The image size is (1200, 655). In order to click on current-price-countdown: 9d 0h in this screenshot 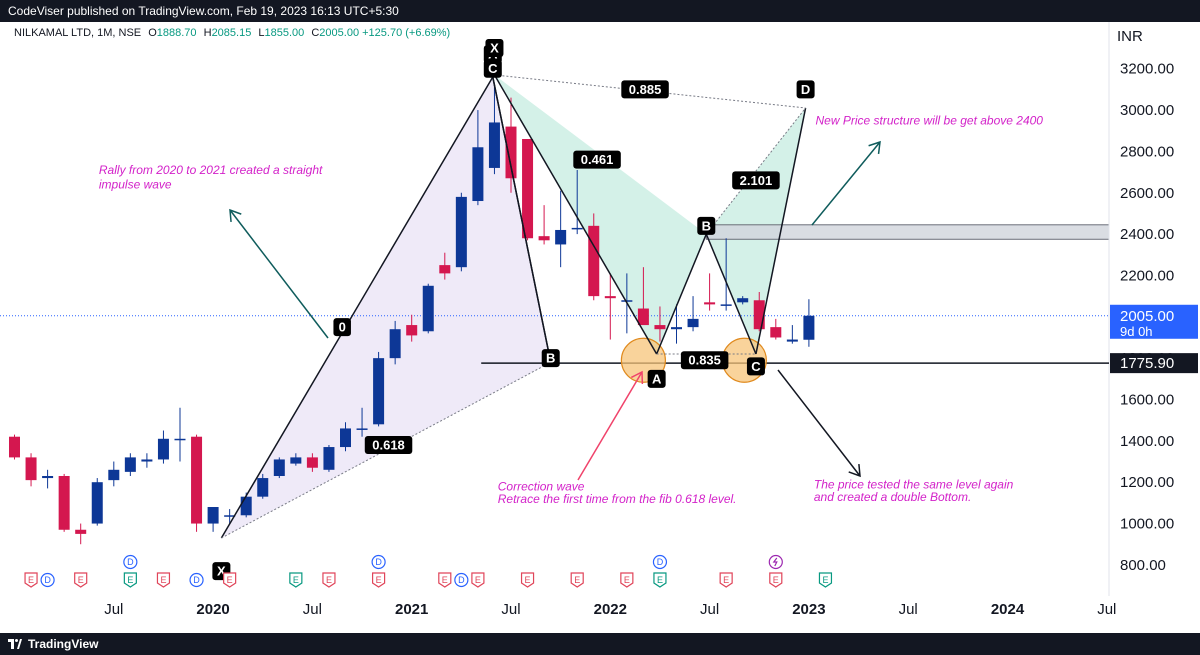, I will do `click(1136, 331)`.